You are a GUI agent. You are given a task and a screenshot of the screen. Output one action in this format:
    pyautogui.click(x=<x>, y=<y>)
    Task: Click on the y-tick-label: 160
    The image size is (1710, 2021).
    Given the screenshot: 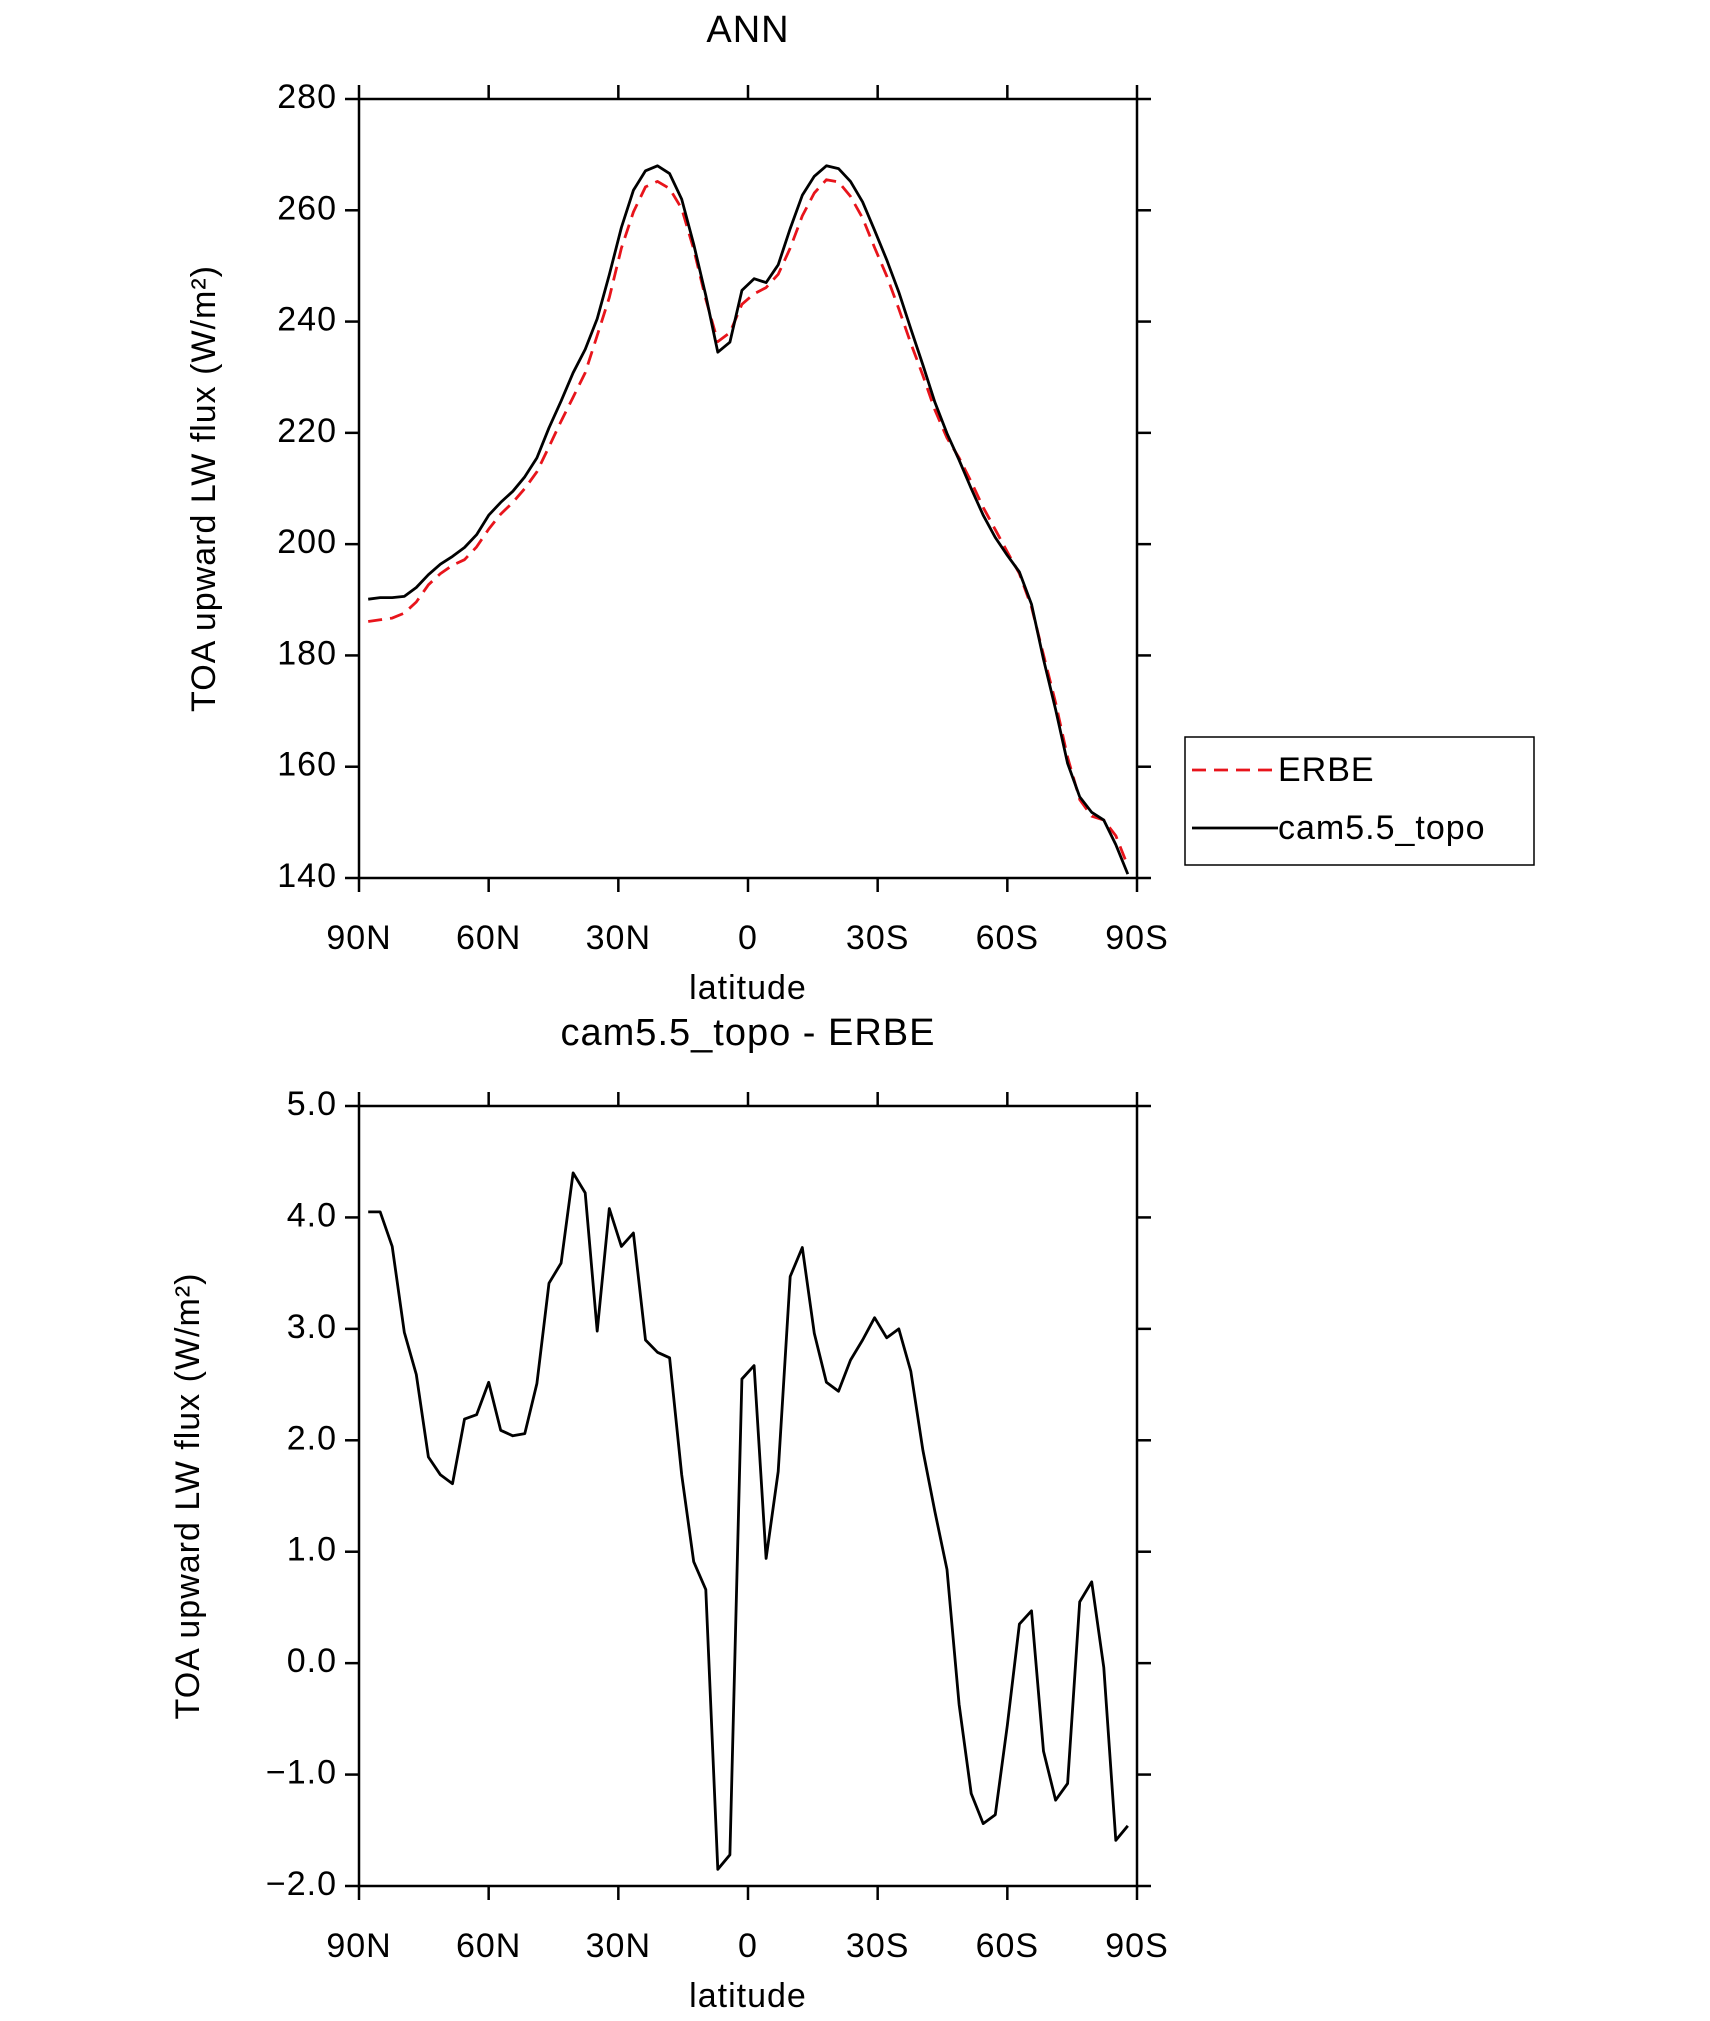 What is the action you would take?
    pyautogui.click(x=307, y=765)
    